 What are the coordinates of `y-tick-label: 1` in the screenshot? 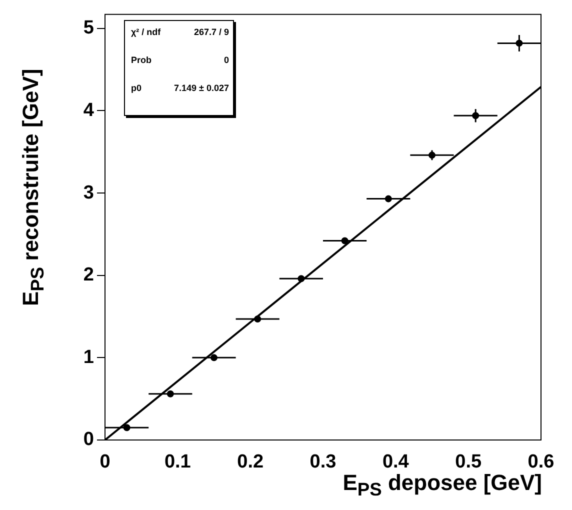 It's located at (88, 357).